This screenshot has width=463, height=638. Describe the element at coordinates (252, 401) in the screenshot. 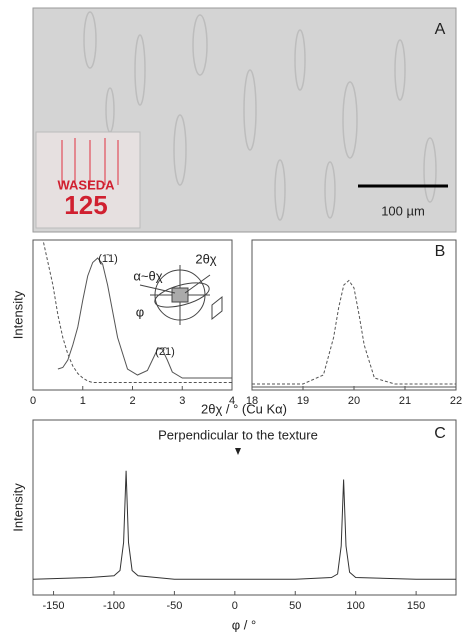

I see `x-tick-label: 18` at that location.